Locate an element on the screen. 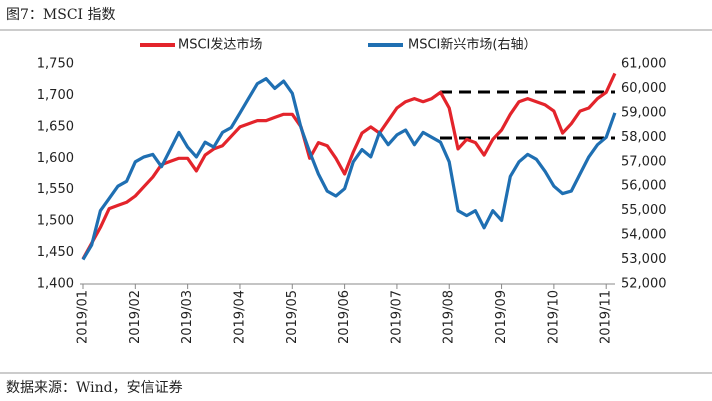 The image size is (712, 401). y-tick-label: 1,600 is located at coordinates (55, 158).